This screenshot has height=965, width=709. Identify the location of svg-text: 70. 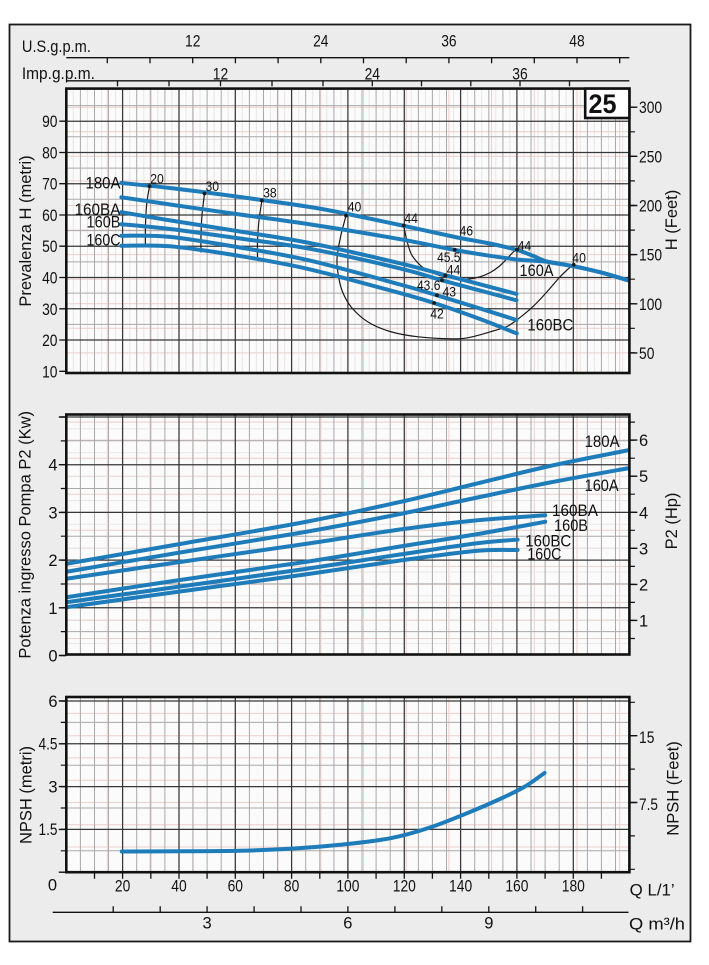
(49, 185).